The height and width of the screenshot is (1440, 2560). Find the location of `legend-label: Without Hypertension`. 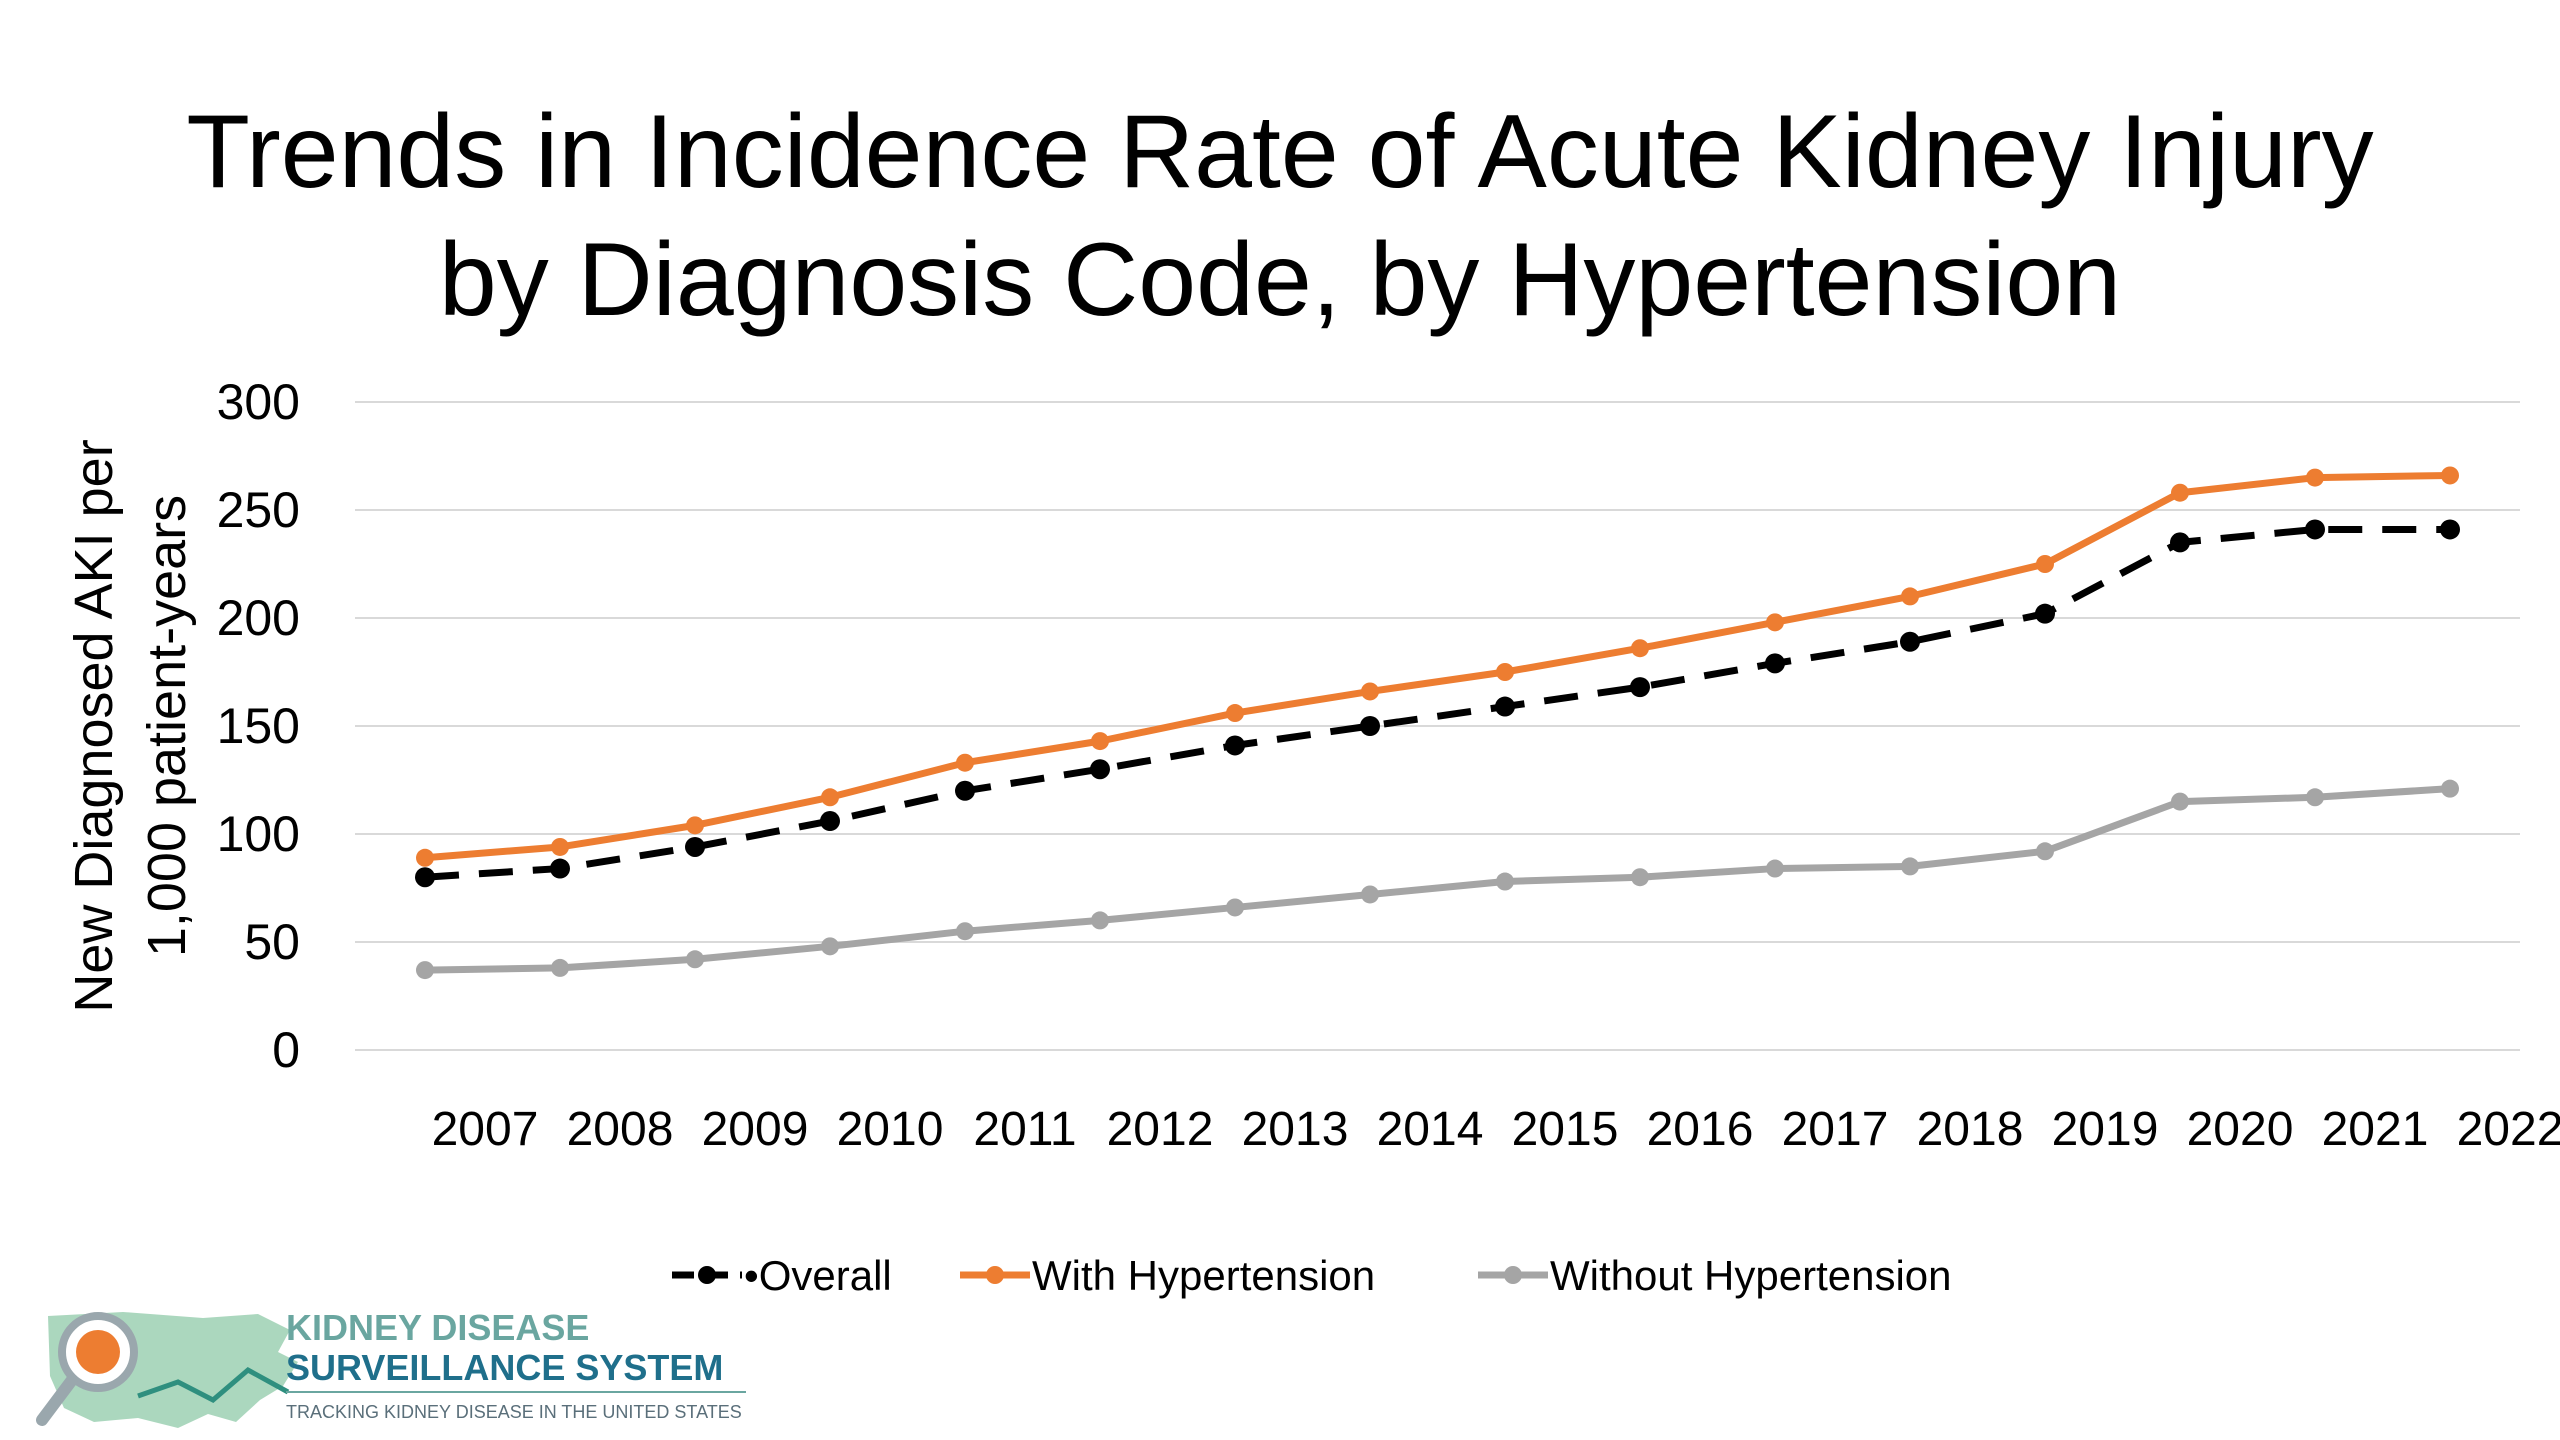

legend-label: Without Hypertension is located at coordinates (1751, 1275).